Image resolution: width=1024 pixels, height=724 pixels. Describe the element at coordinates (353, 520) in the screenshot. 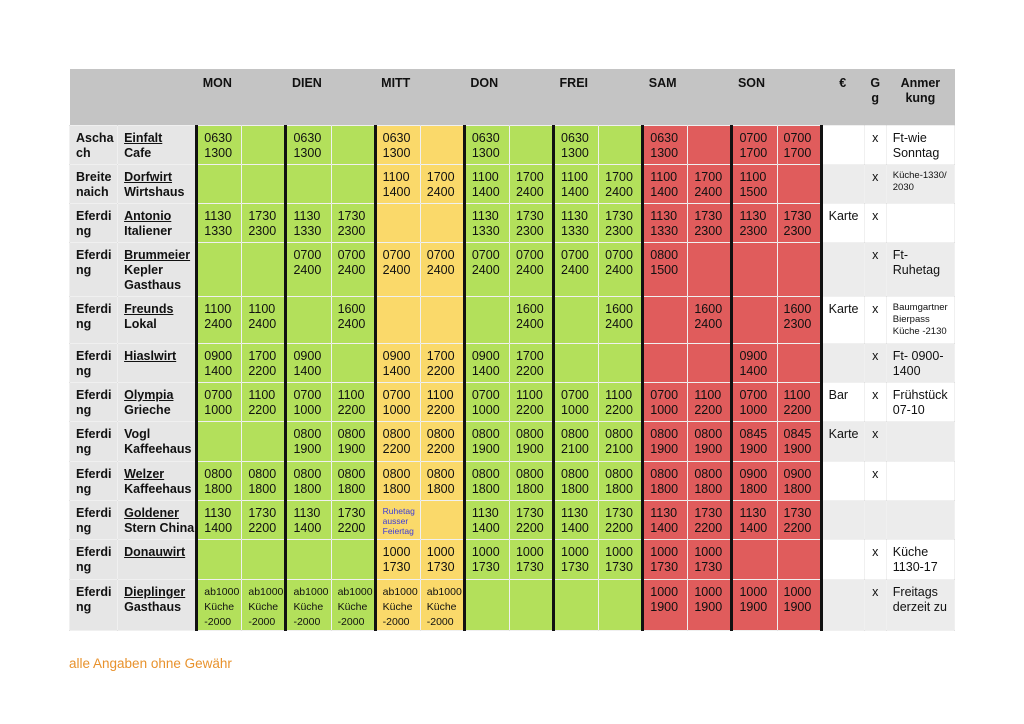

I see `hours-cell-dien: 1730 2200` at that location.